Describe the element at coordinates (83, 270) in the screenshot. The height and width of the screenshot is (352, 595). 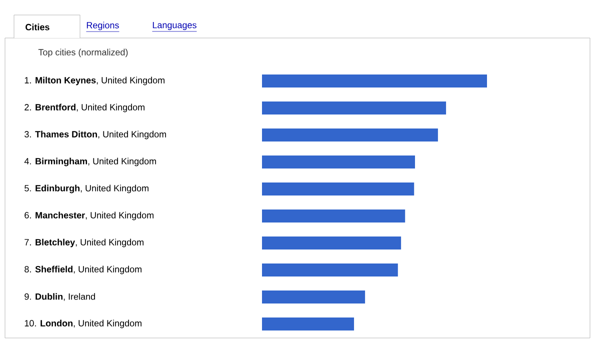
I see `y-tick-label: 8. Sheffield, United Kingdom` at that location.